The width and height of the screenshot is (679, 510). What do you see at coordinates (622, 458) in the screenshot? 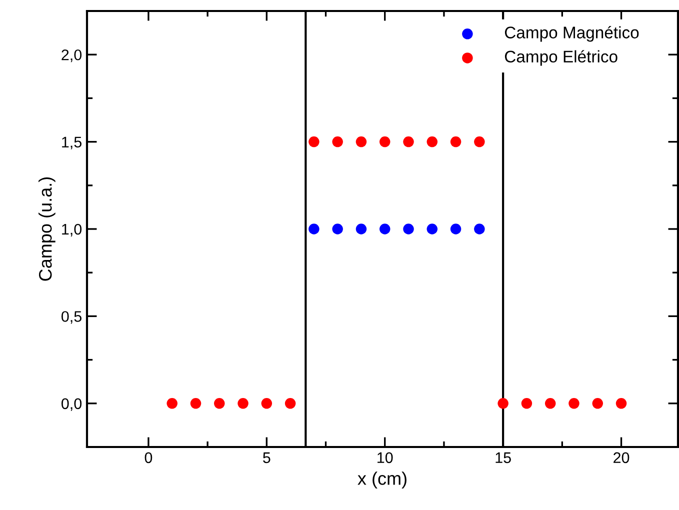
I see `x-tick-label: 20` at bounding box center [622, 458].